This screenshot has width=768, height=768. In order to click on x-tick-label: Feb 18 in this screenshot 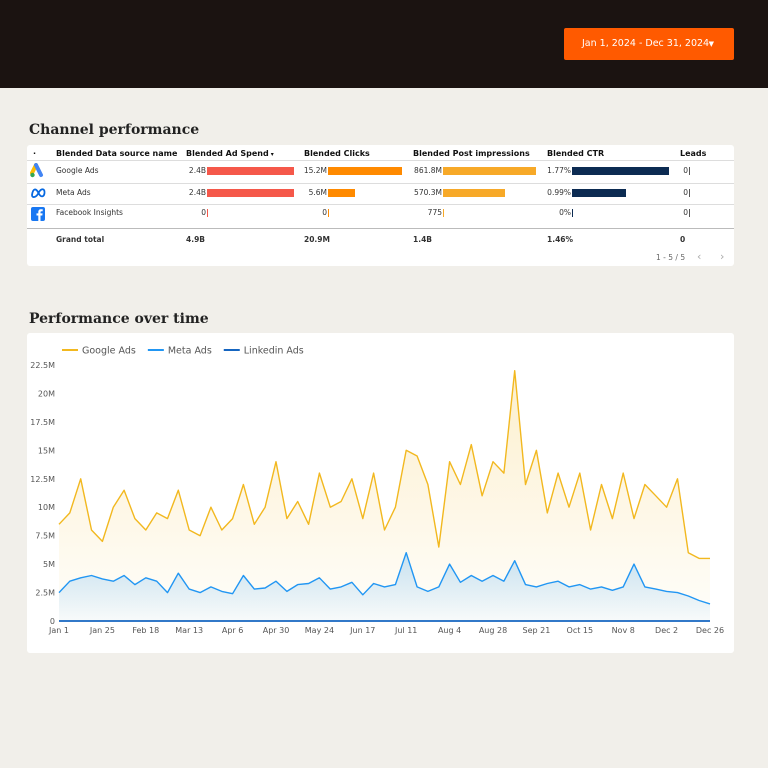, I will do `click(145, 630)`.